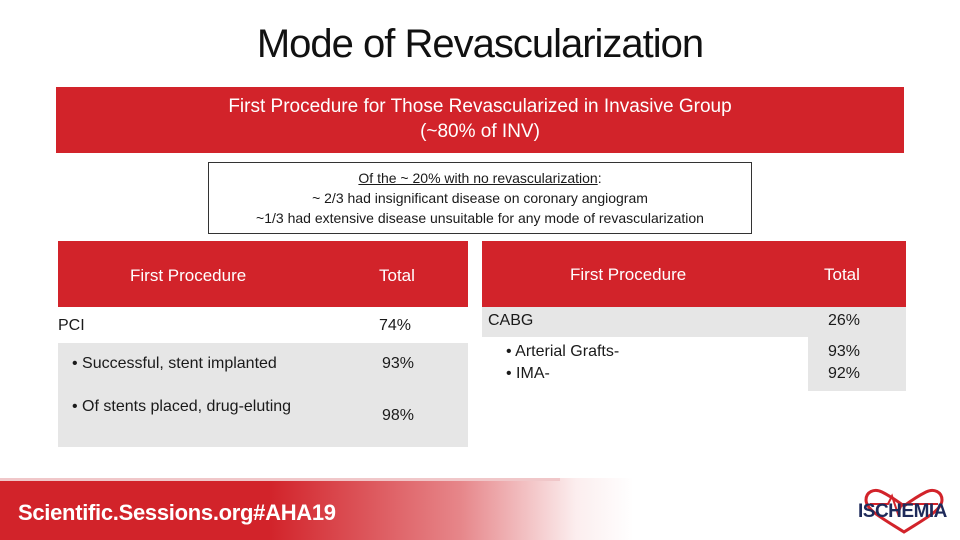 The height and width of the screenshot is (540, 960). Describe the element at coordinates (397, 275) in the screenshot. I see `pci-header-total: Total` at that location.